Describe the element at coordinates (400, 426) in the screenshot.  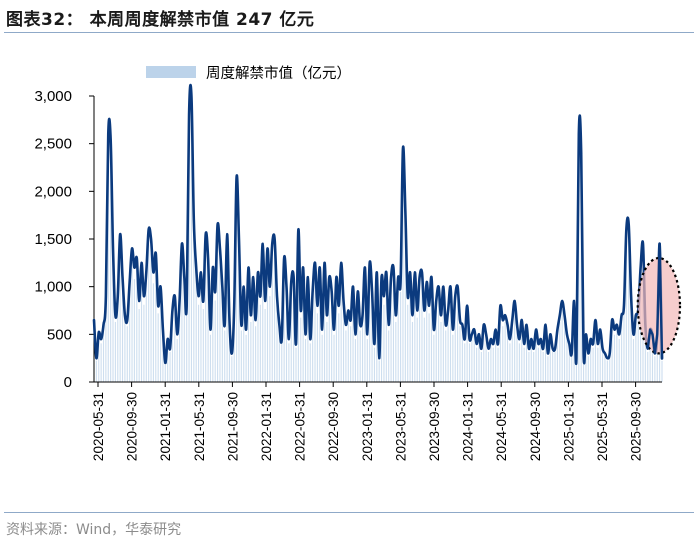
I see `x-tick-label: 2023-05-31` at that location.